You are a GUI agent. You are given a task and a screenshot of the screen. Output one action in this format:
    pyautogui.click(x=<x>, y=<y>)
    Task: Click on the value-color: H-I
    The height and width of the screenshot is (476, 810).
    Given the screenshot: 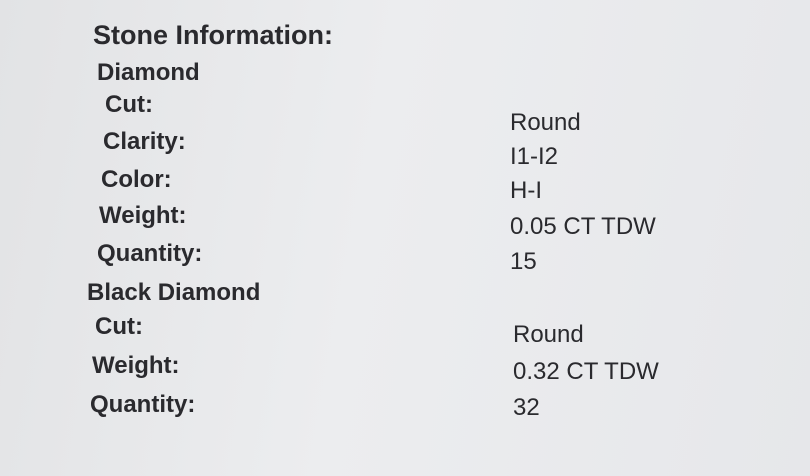 What is the action you would take?
    pyautogui.click(x=526, y=190)
    